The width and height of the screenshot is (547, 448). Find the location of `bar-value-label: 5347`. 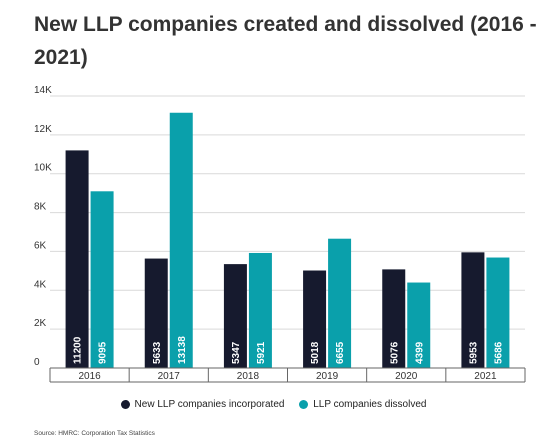

bar-value-label: 5347 is located at coordinates (236, 352).